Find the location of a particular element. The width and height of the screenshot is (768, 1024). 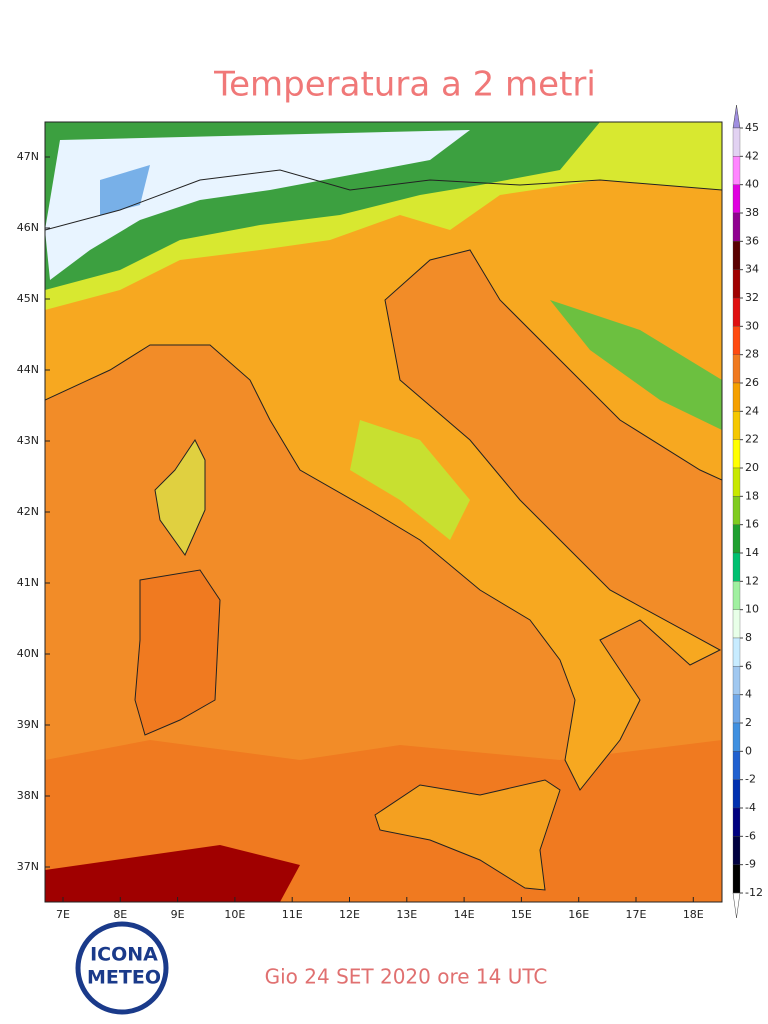

lat-label: 44N is located at coordinates (28, 369).